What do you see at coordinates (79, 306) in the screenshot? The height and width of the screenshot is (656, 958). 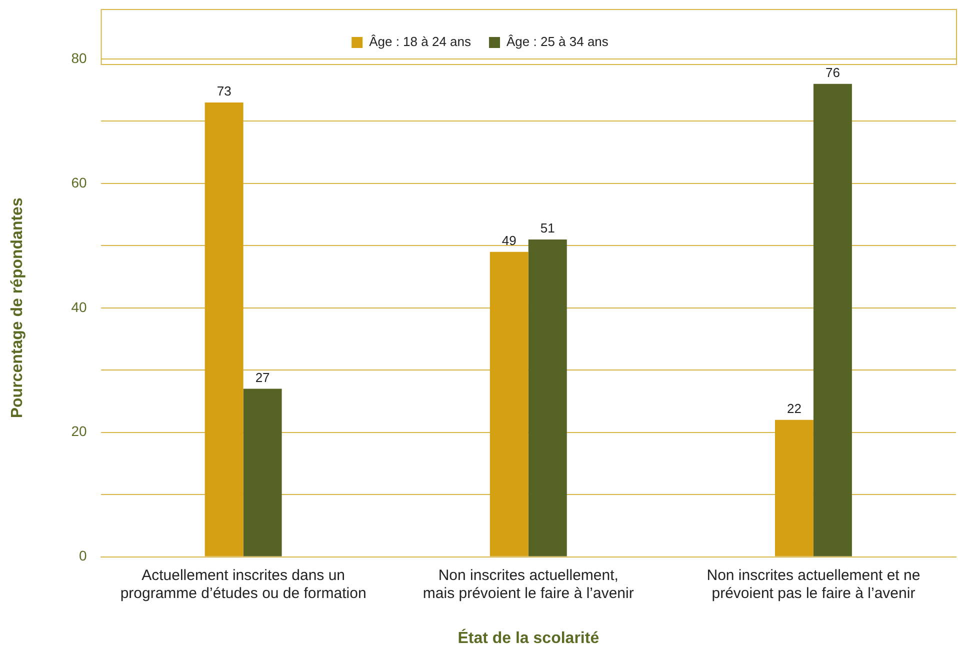 I see `y-tick-label: 40` at bounding box center [79, 306].